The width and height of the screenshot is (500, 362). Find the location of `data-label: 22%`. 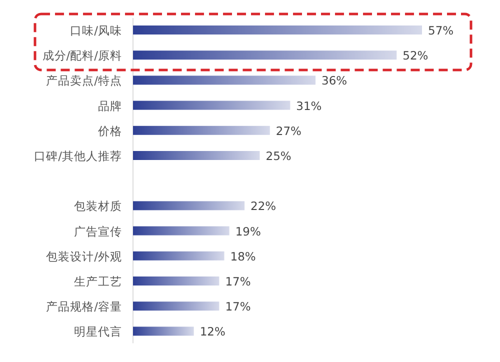

data-label: 22% is located at coordinates (263, 206).